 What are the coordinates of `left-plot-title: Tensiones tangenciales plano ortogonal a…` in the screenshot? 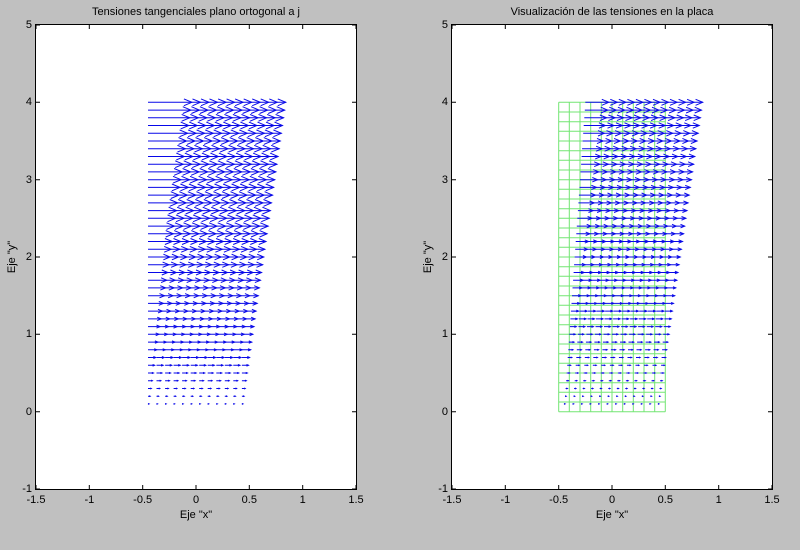 It's located at (196, 12).